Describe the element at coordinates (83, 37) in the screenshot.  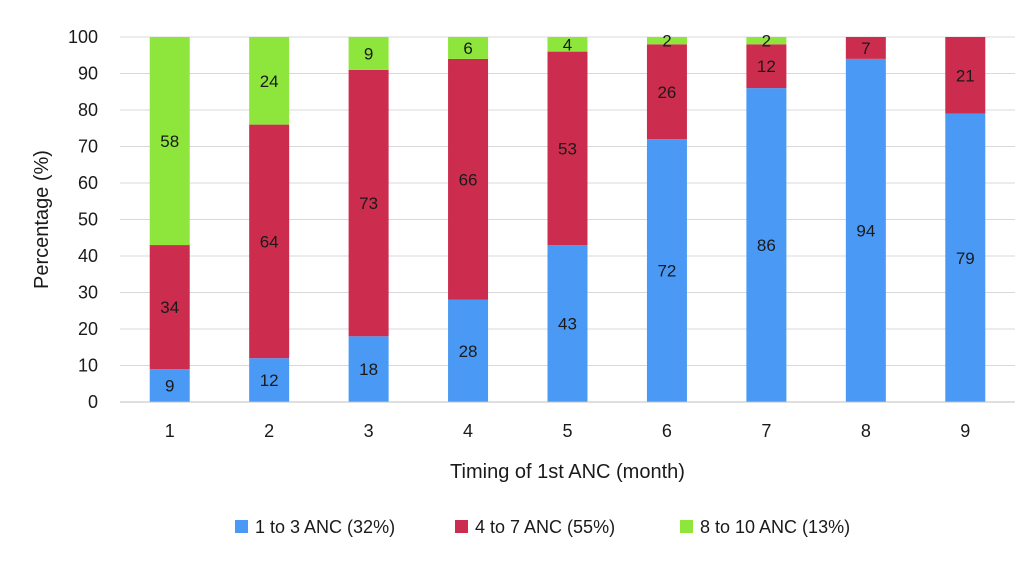
I see `y-tick-label: 100` at that location.